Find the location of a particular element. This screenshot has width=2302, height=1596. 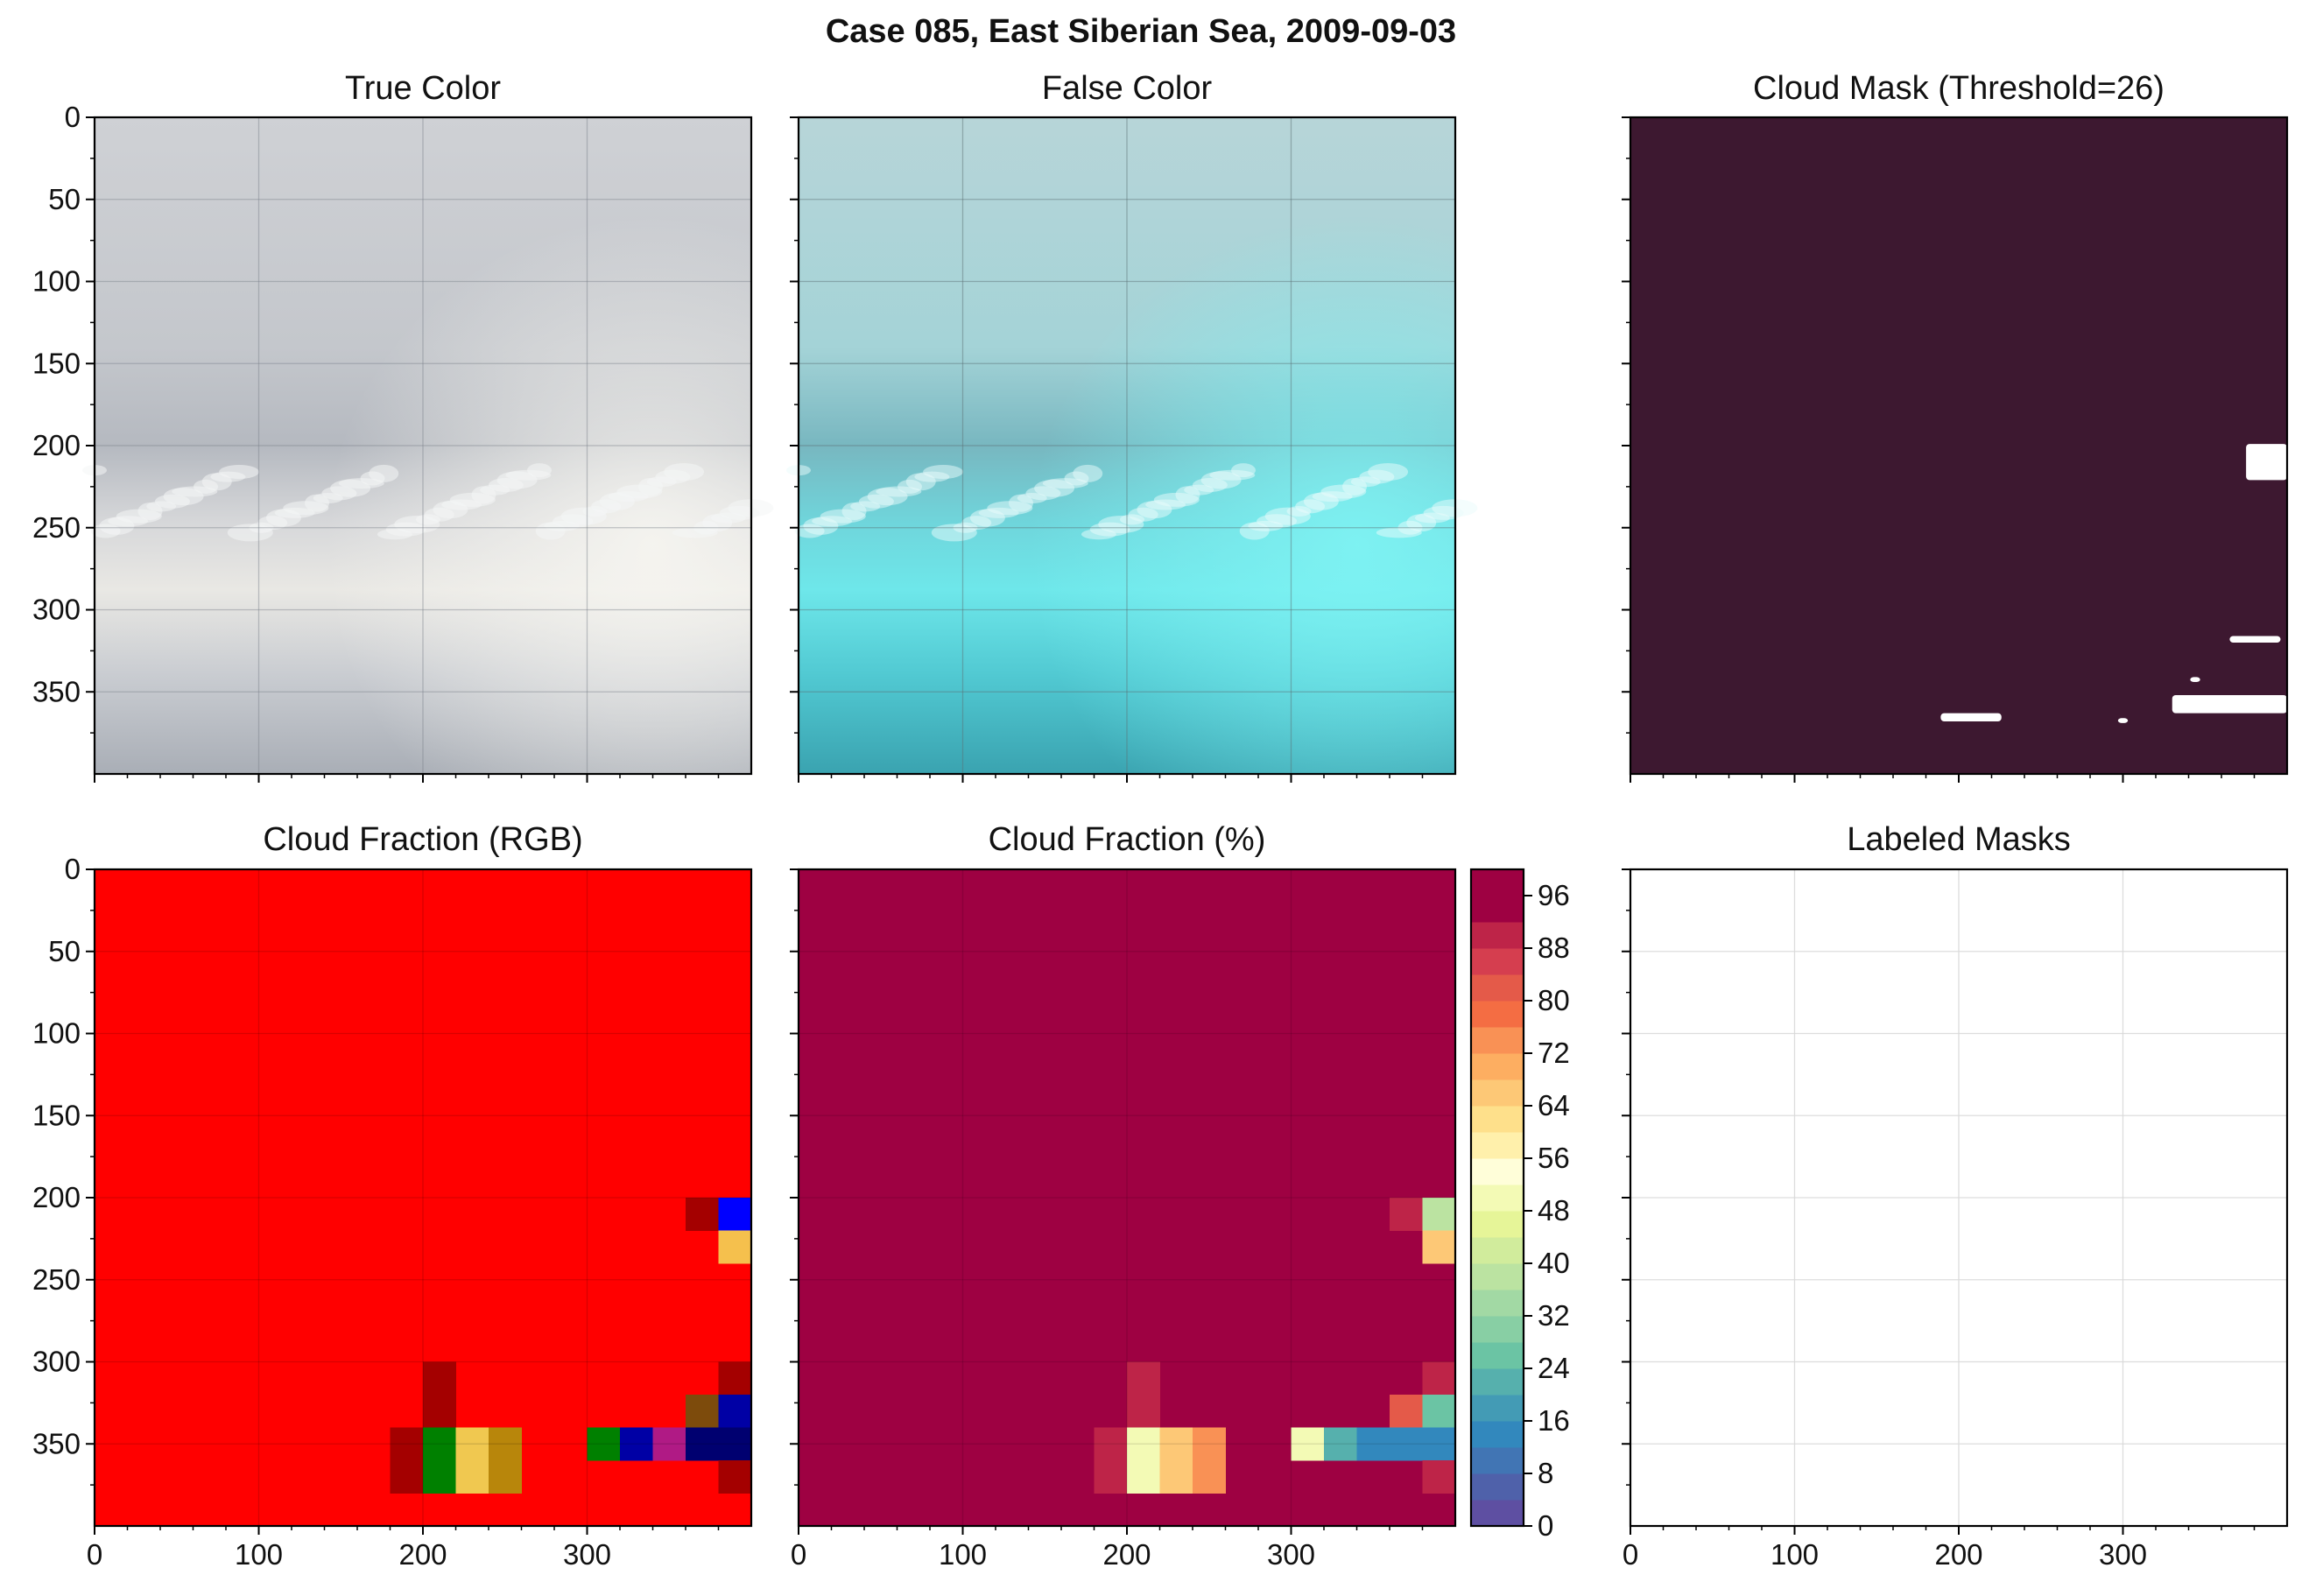

title-cloud-mask: Cloud Mask (Threshold=26) is located at coordinates (1959, 88).